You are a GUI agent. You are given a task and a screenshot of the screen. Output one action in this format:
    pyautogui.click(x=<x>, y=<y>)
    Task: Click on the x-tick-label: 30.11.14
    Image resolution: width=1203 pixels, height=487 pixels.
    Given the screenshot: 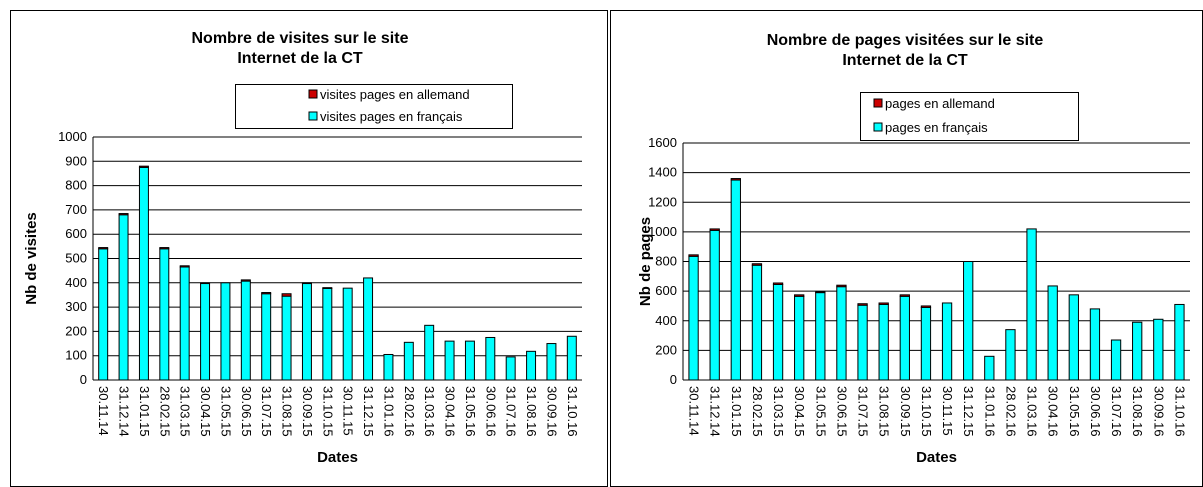 What is the action you would take?
    pyautogui.click(x=103, y=411)
    